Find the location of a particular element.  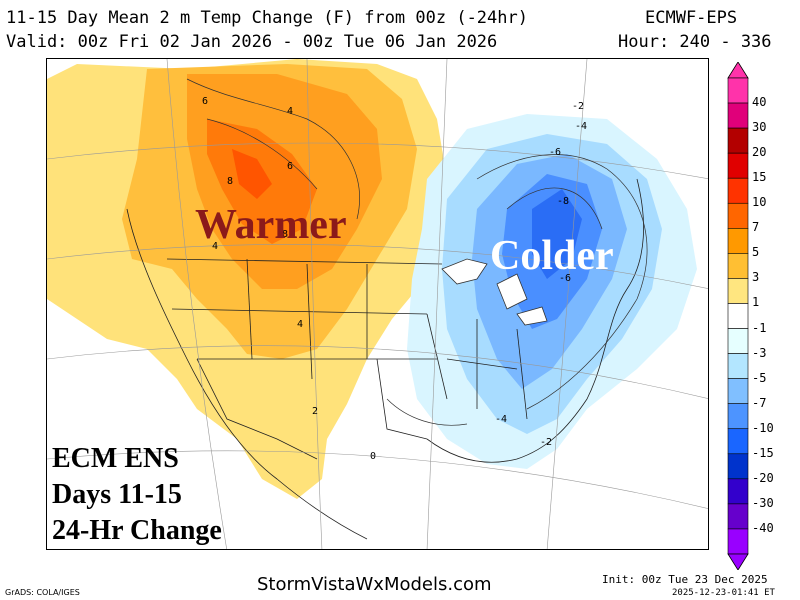

colorbar-label: -7 is located at coordinates (759, 402).